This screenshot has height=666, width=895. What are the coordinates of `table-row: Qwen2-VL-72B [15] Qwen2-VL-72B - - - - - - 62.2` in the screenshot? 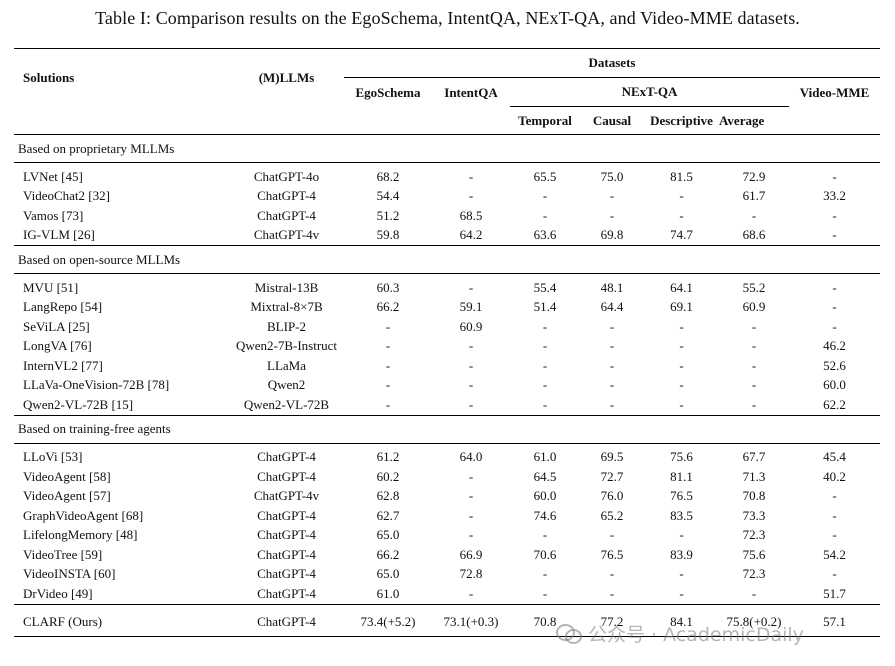 It's located at (447, 405).